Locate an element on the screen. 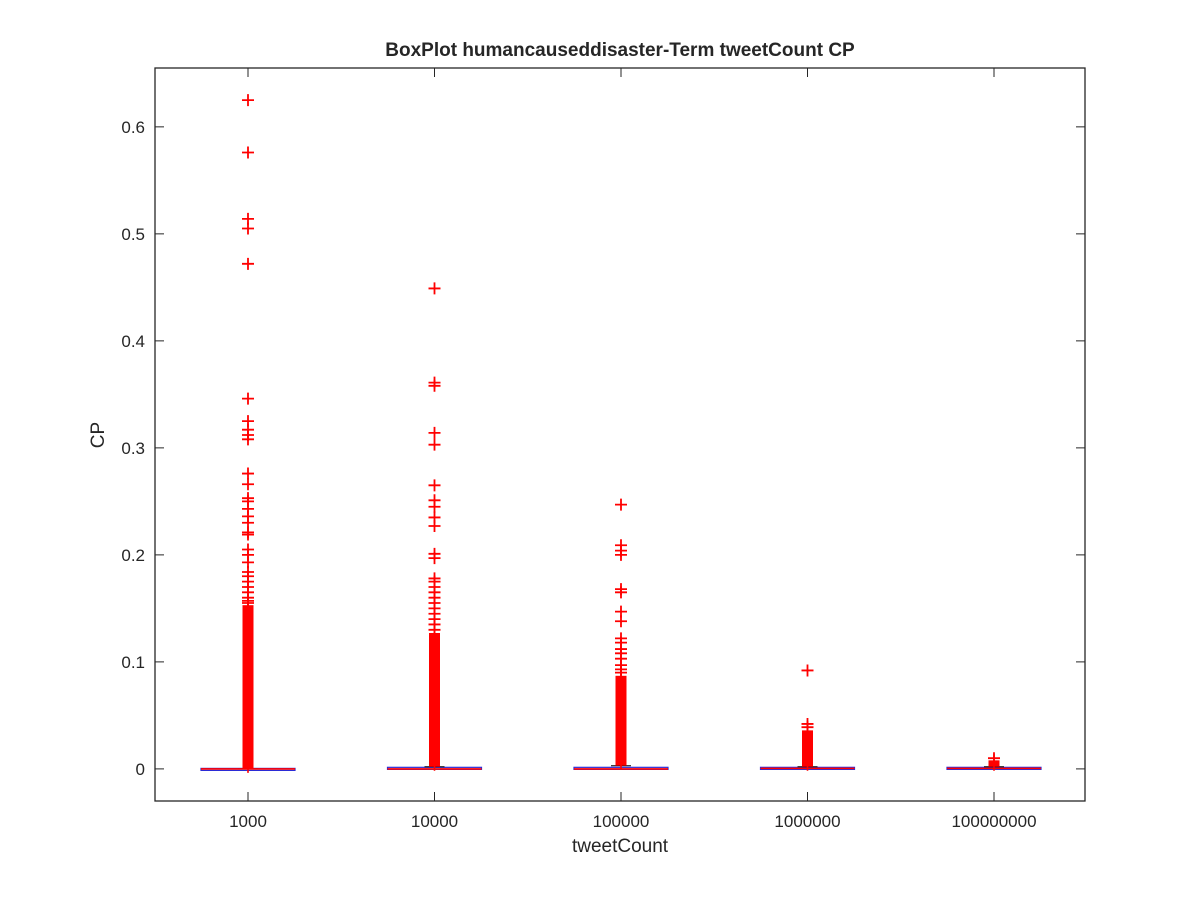 The width and height of the screenshot is (1200, 900). y-tick-label: 0.6 is located at coordinates (133, 127).